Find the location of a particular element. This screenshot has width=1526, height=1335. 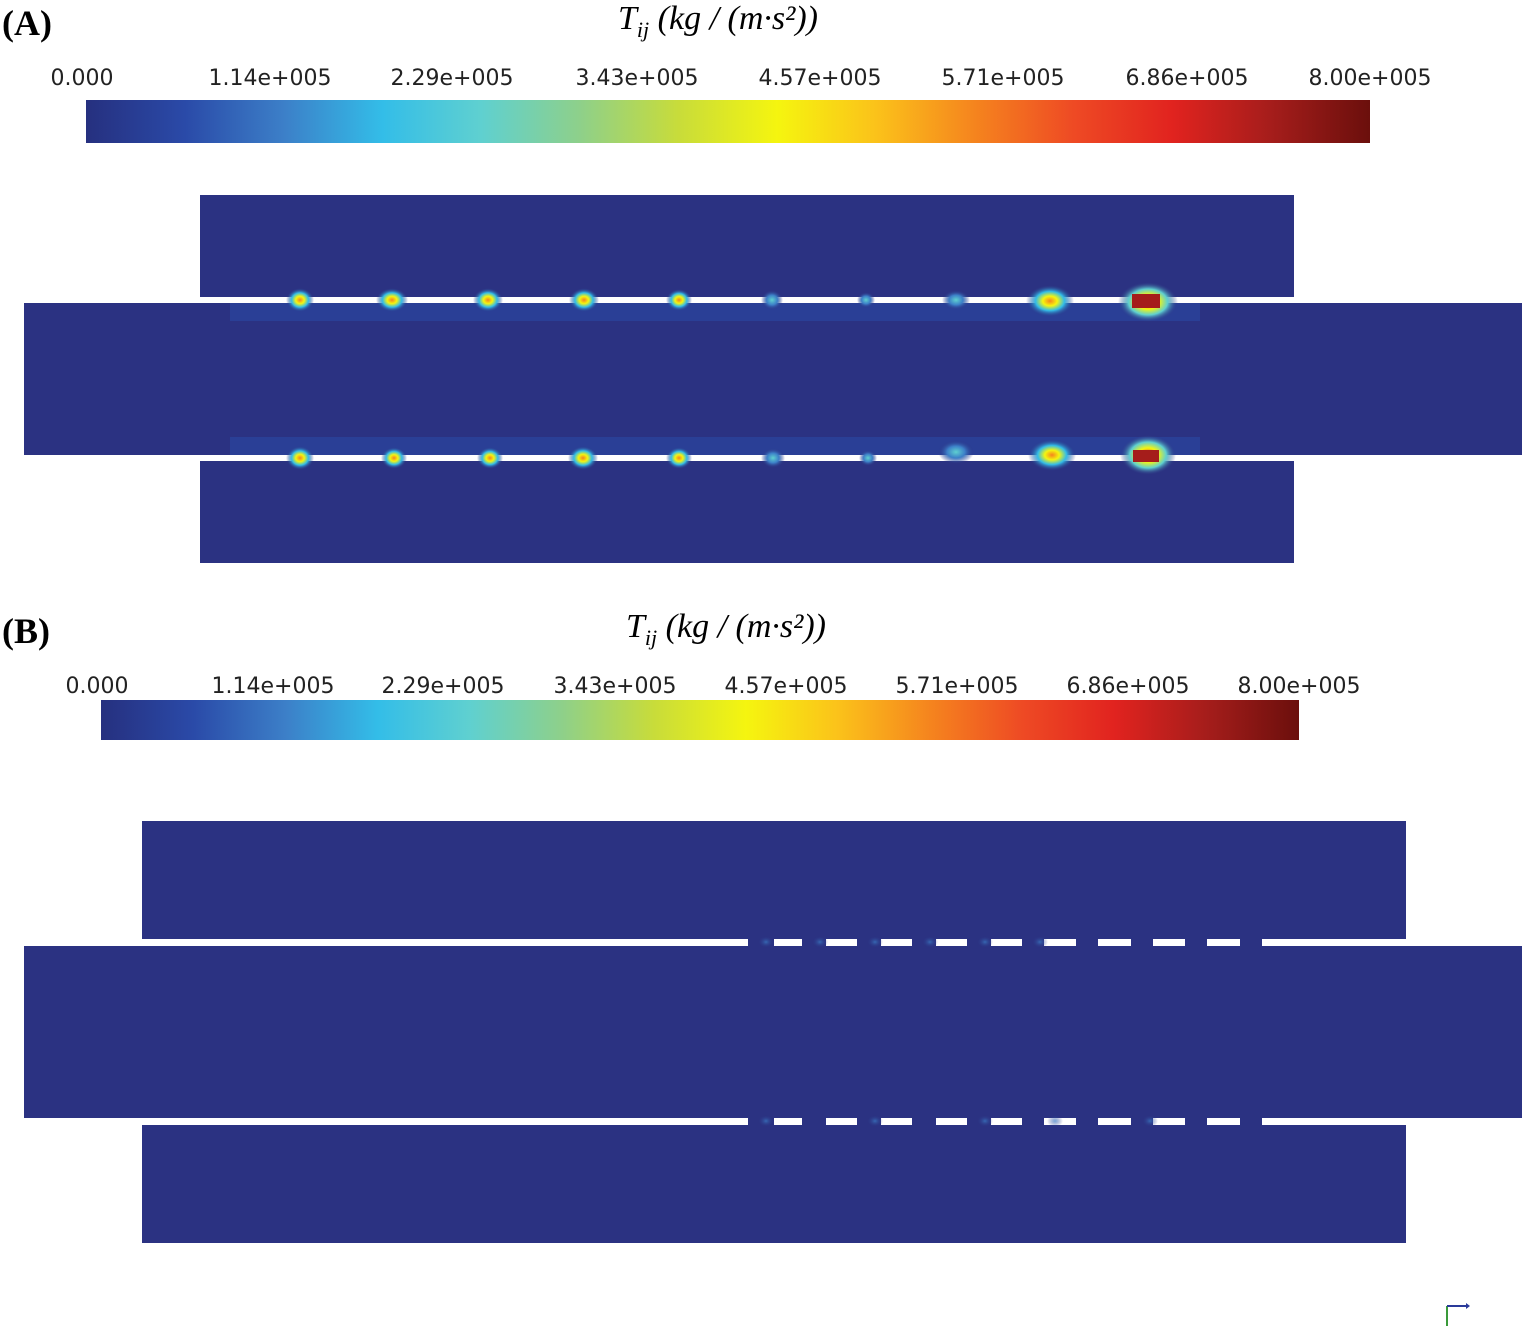

panel-b-title: Tij (kg / (m·s²)) is located at coordinates (726, 629).